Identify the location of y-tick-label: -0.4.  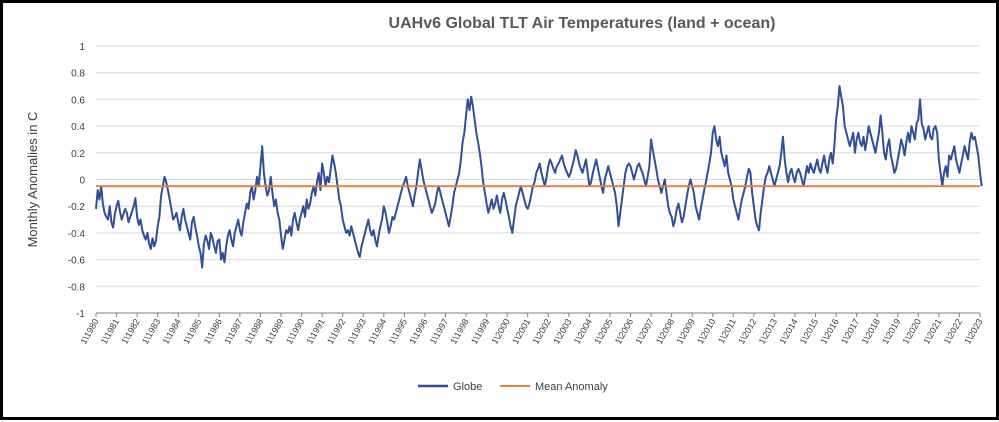
(77, 234).